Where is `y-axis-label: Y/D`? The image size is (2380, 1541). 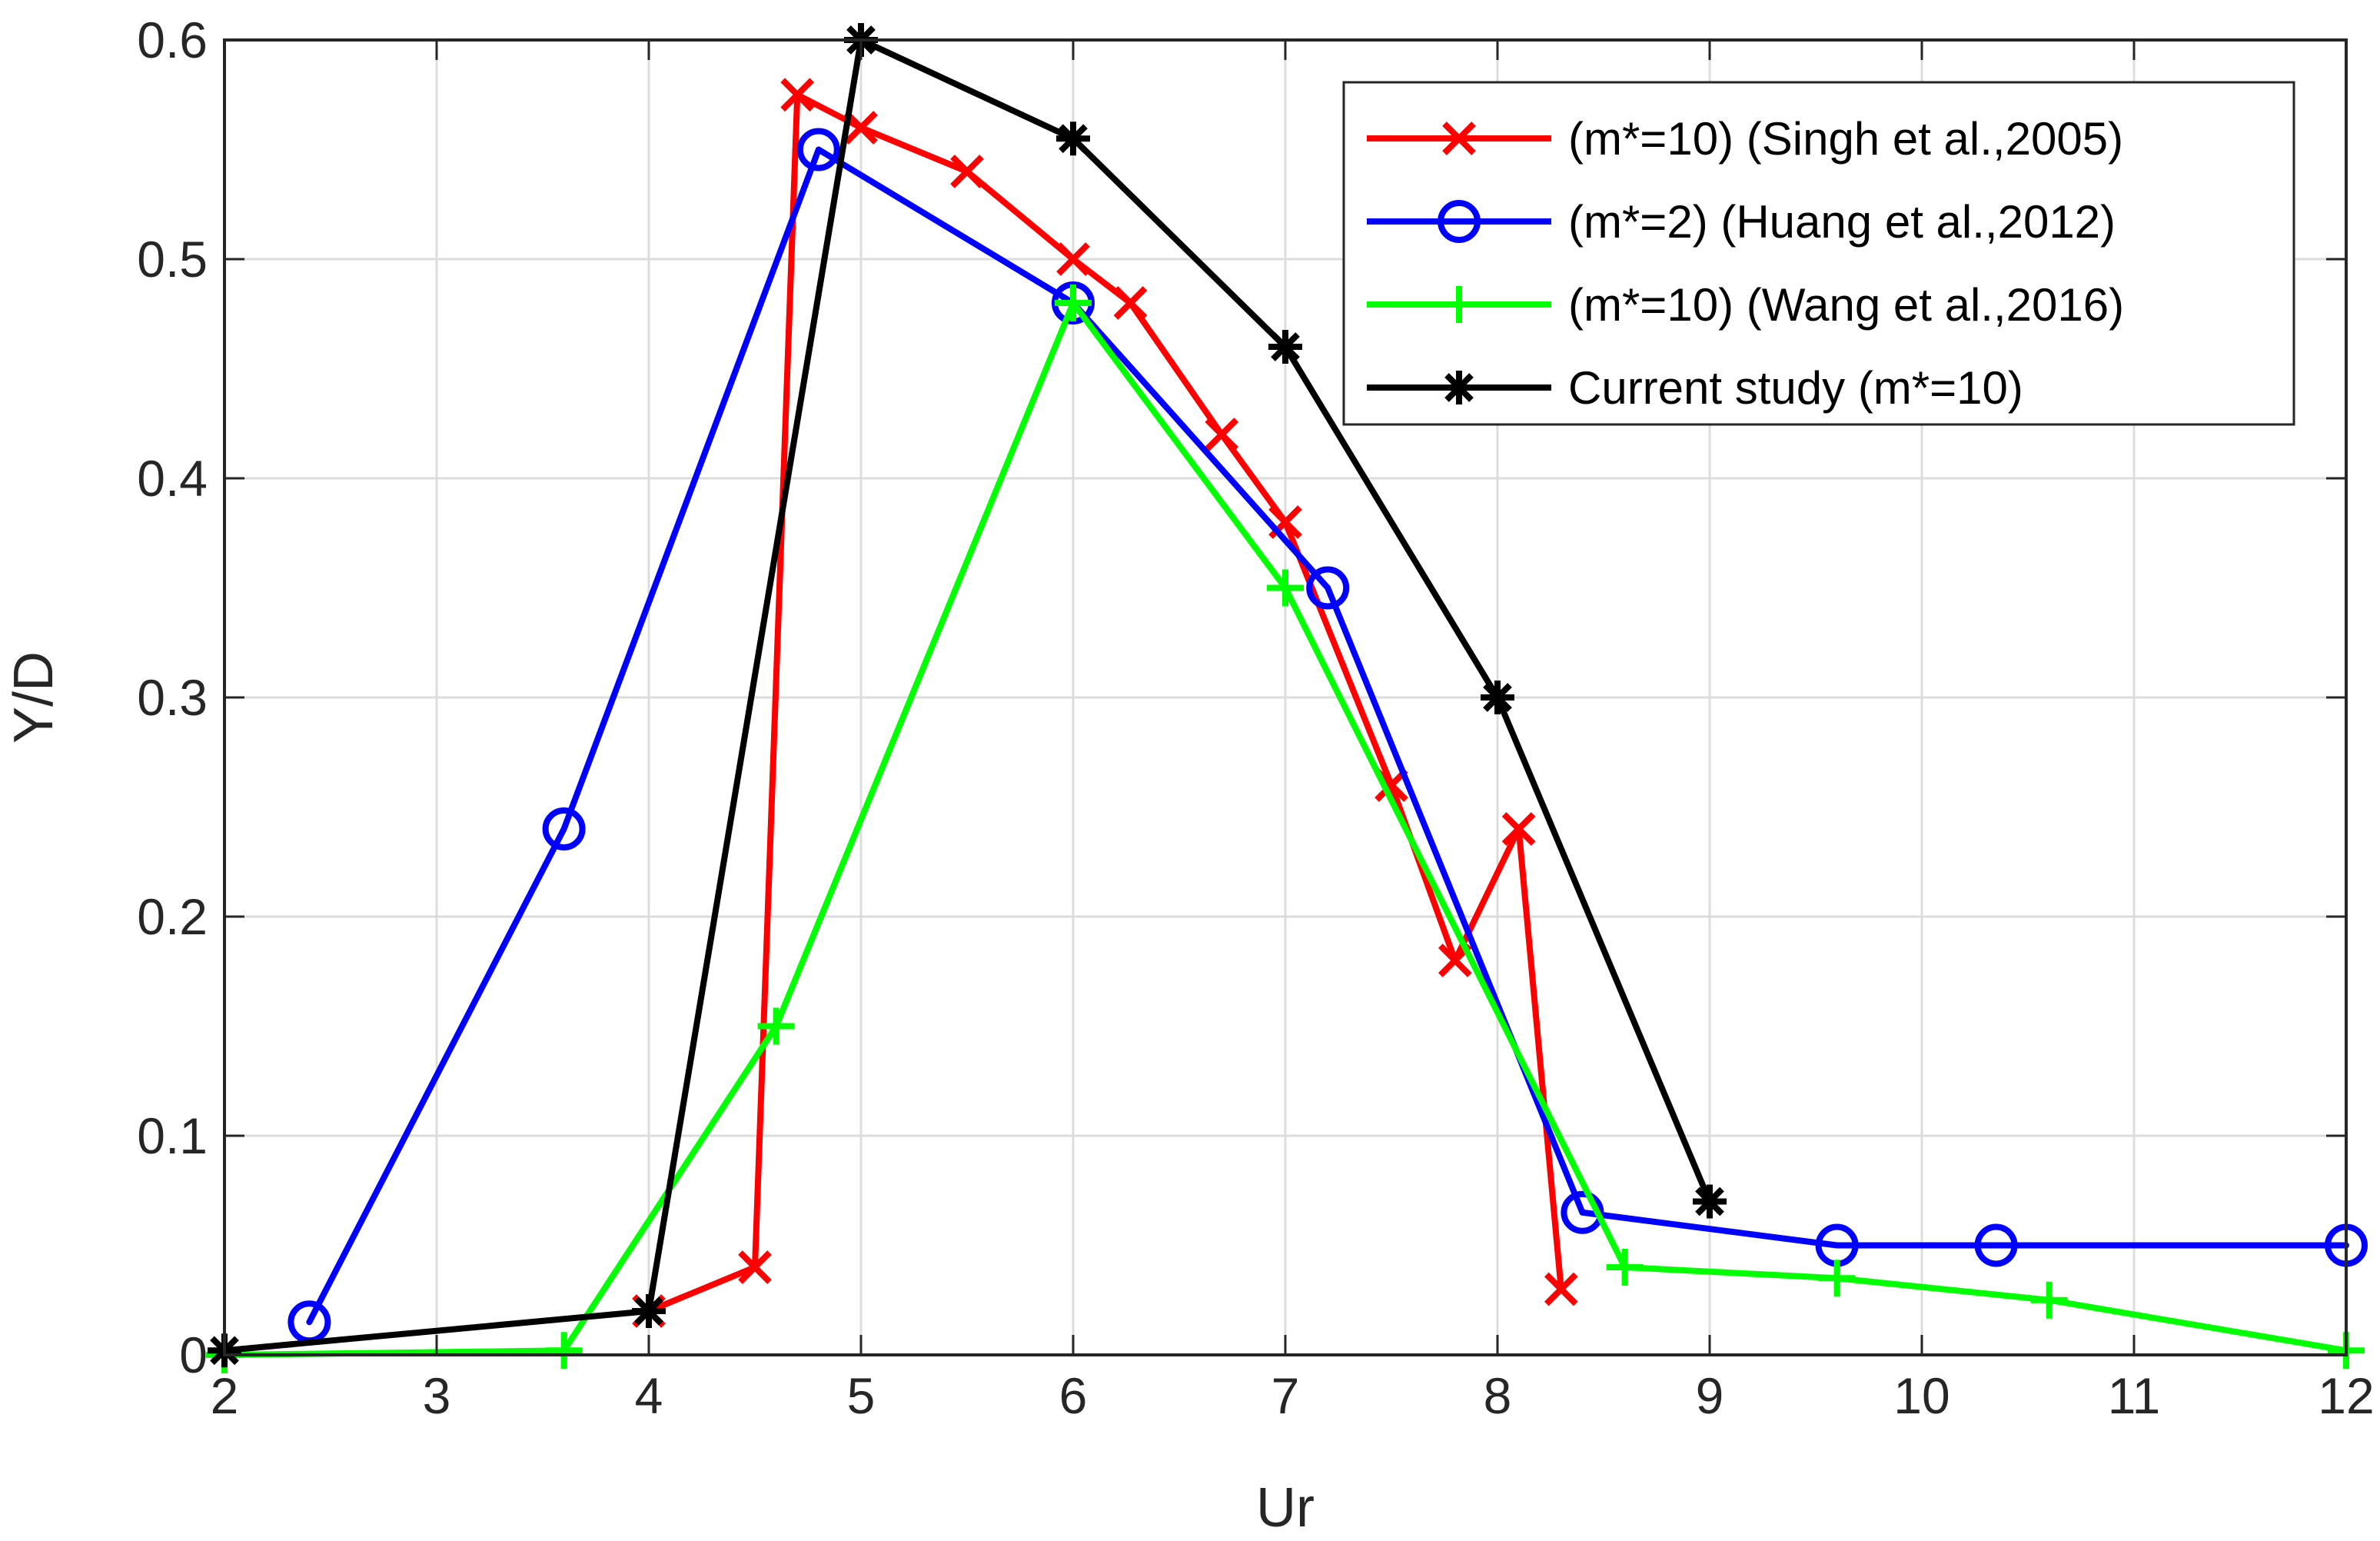
y-axis-label: Y/D is located at coordinates (34, 697).